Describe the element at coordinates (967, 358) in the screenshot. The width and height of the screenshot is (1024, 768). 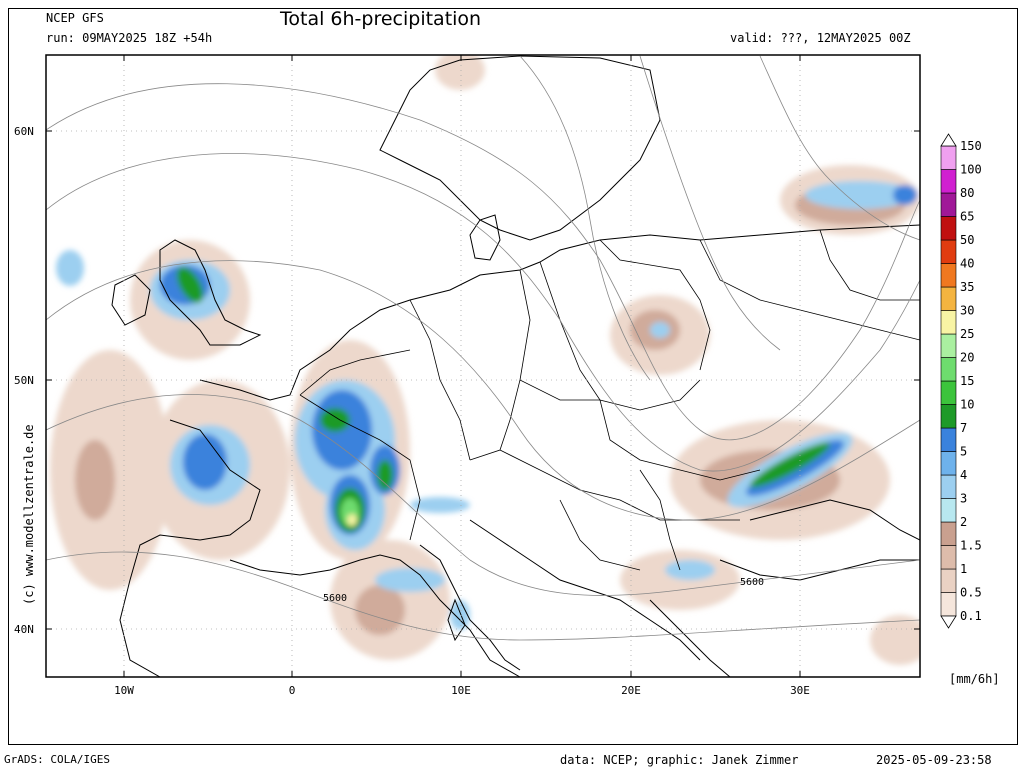
I see `colorbar-level-label: 20` at that location.